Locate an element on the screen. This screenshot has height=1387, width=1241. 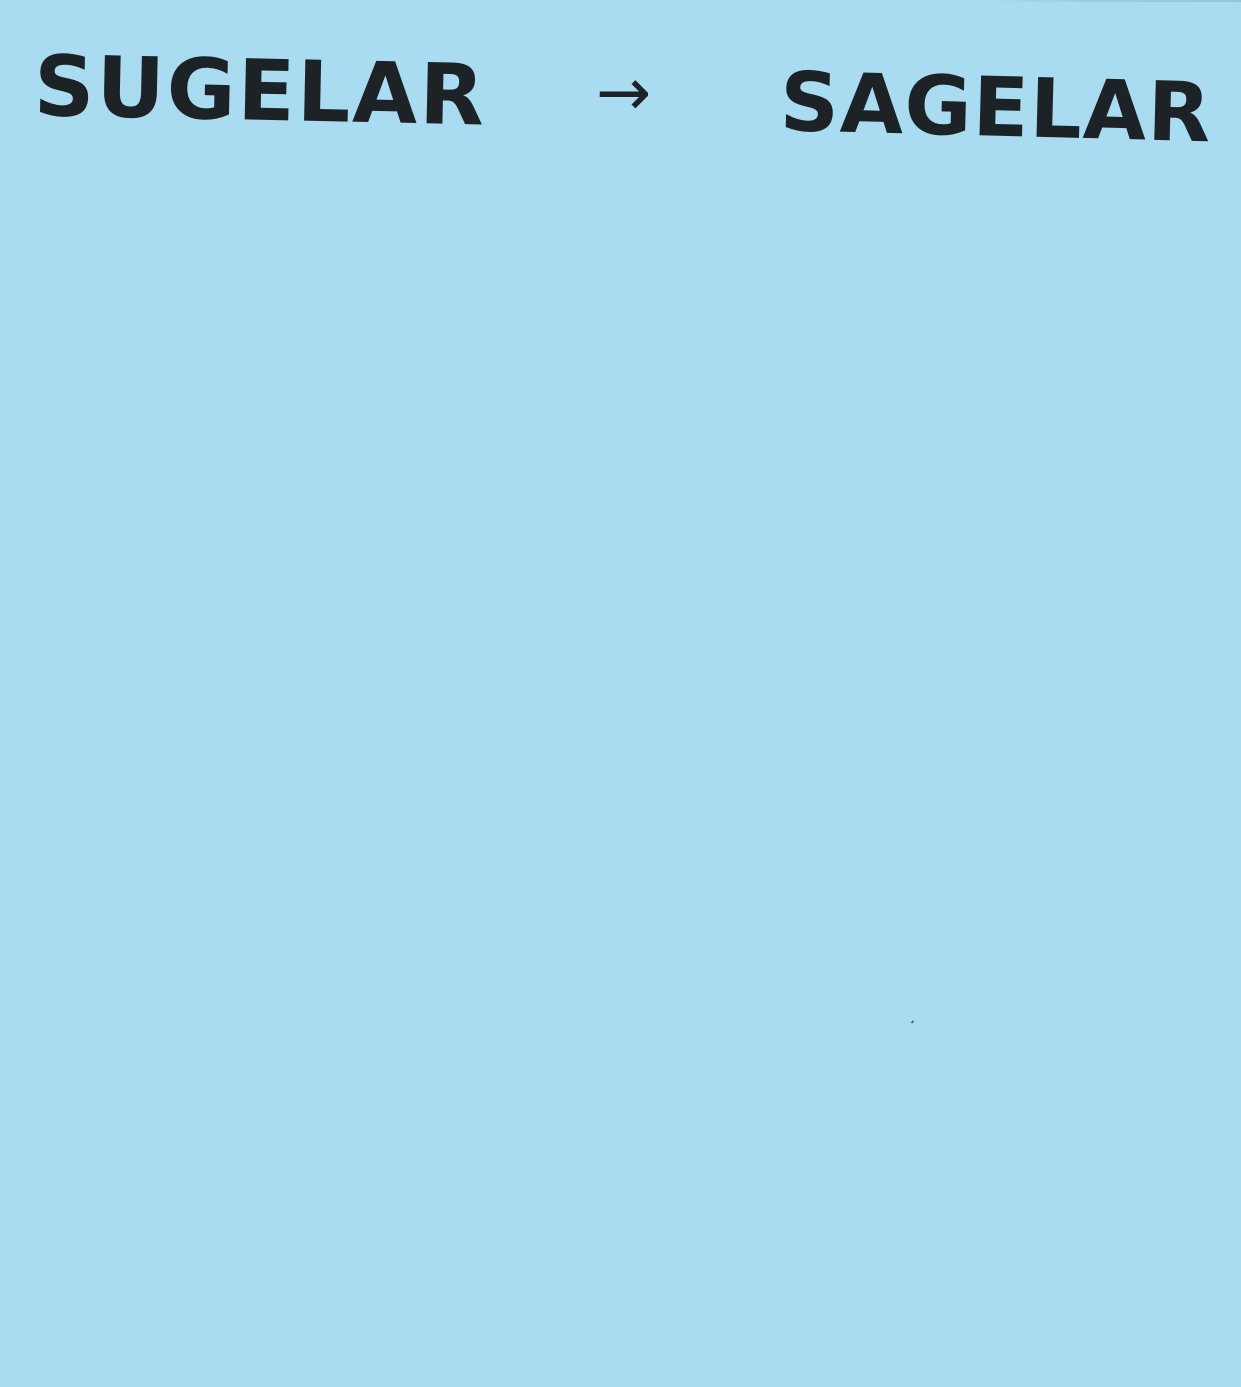
handwritten-word-corrected: SAGELAR is located at coordinates (995, 108).